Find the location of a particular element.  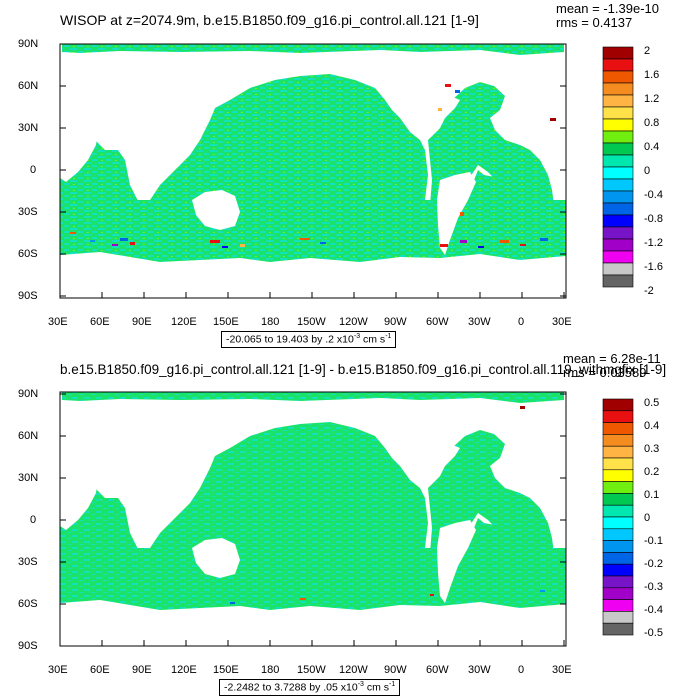

colorbar-label: -2 is located at coordinates (649, 291).